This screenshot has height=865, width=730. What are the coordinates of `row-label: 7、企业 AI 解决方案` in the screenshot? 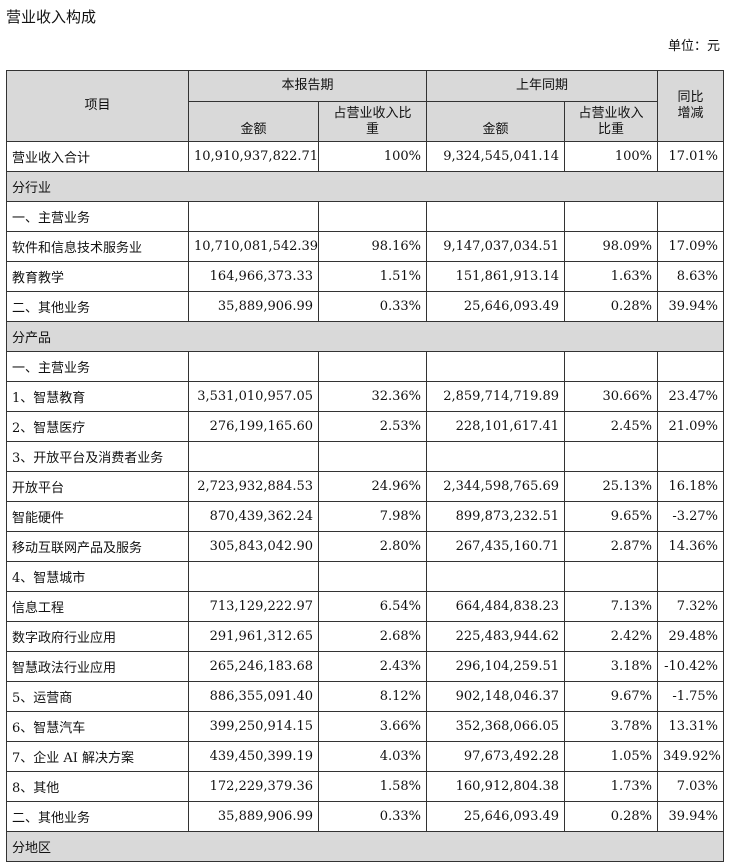 It's located at (97, 756).